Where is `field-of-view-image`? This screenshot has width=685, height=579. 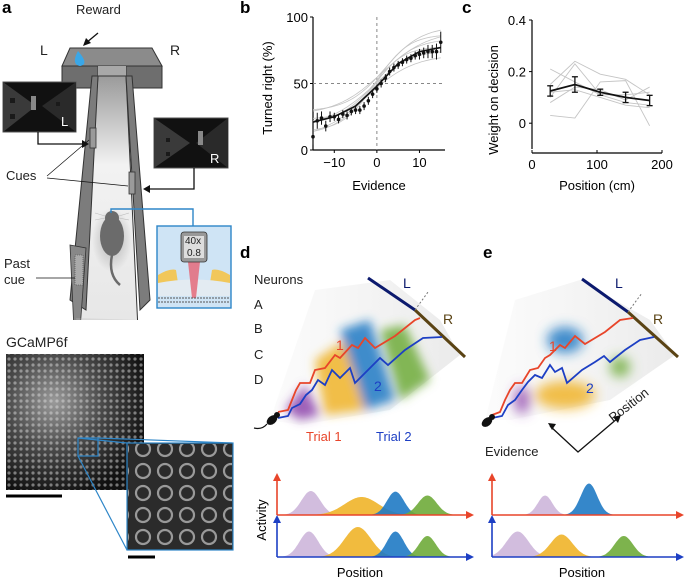
field-of-view-image is located at coordinates (75, 422).